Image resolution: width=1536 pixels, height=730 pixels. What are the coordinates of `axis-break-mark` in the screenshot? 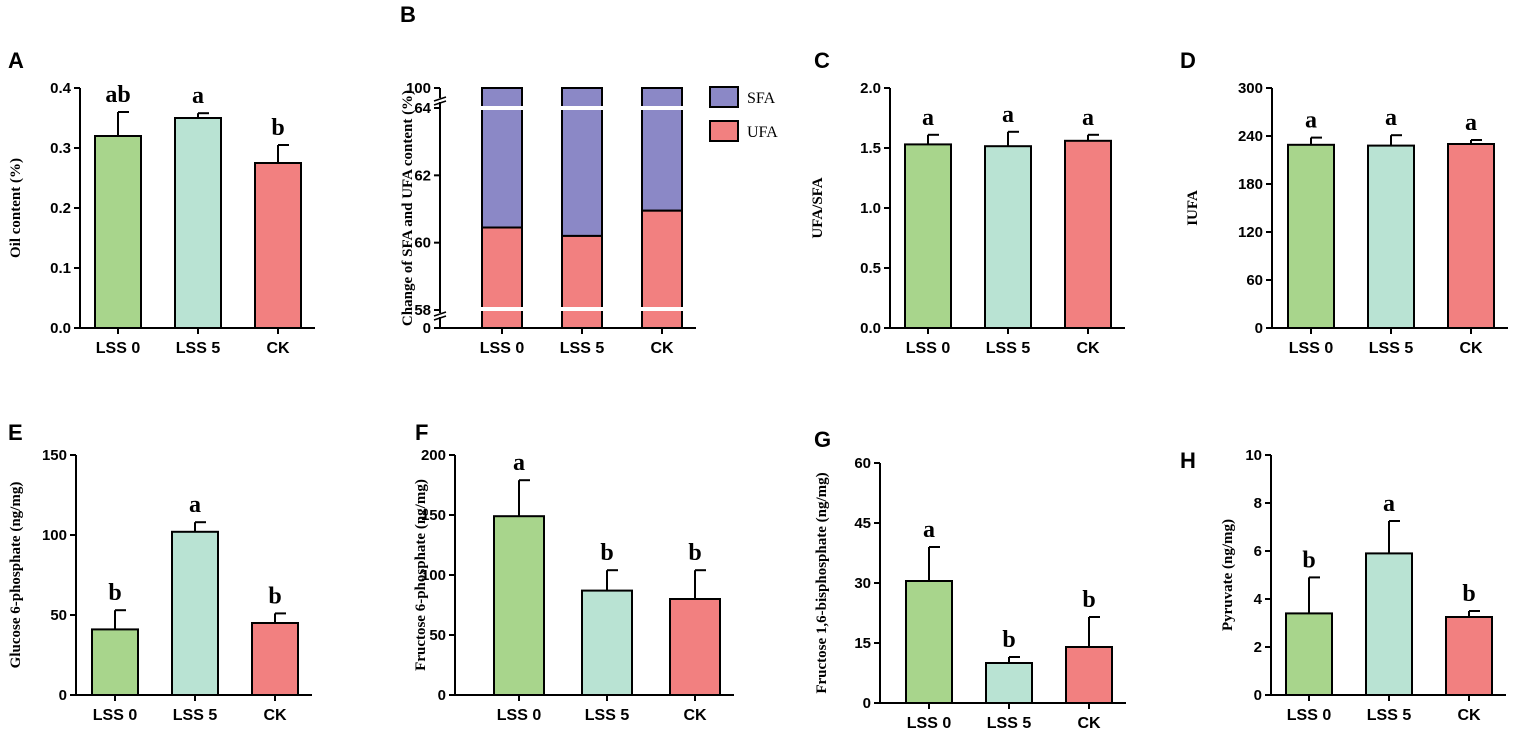 It's located at (440, 99).